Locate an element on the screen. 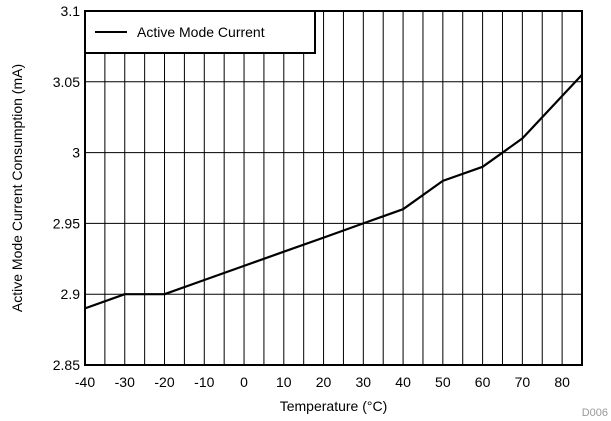 Image resolution: width=611 pixels, height=421 pixels. x-tick-label: 40 is located at coordinates (403, 382).